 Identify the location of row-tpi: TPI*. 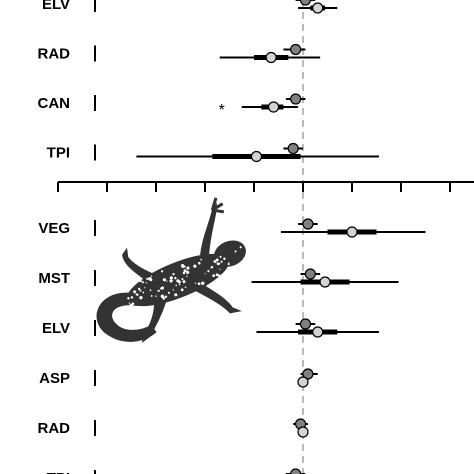
(176, 471).